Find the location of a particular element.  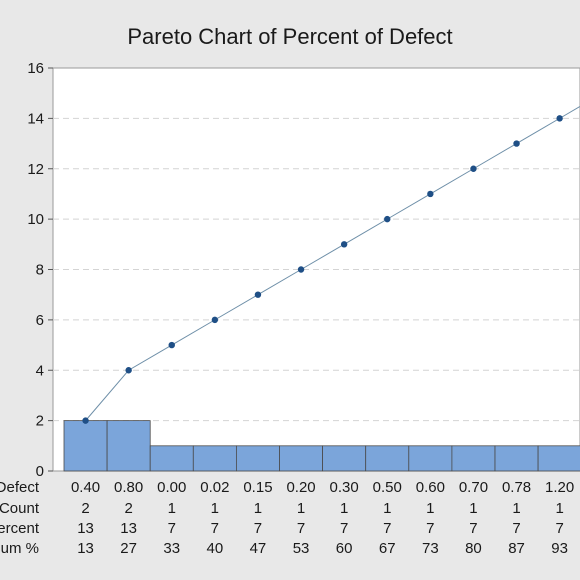

table-cum-percent-cell: 40 is located at coordinates (215, 548).